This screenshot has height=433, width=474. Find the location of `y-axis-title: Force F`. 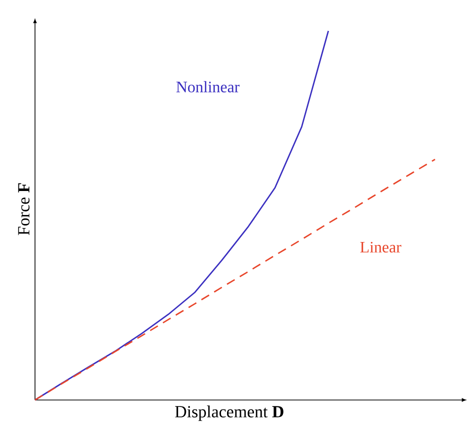

y-axis-title: Force F is located at coordinates (24, 209).